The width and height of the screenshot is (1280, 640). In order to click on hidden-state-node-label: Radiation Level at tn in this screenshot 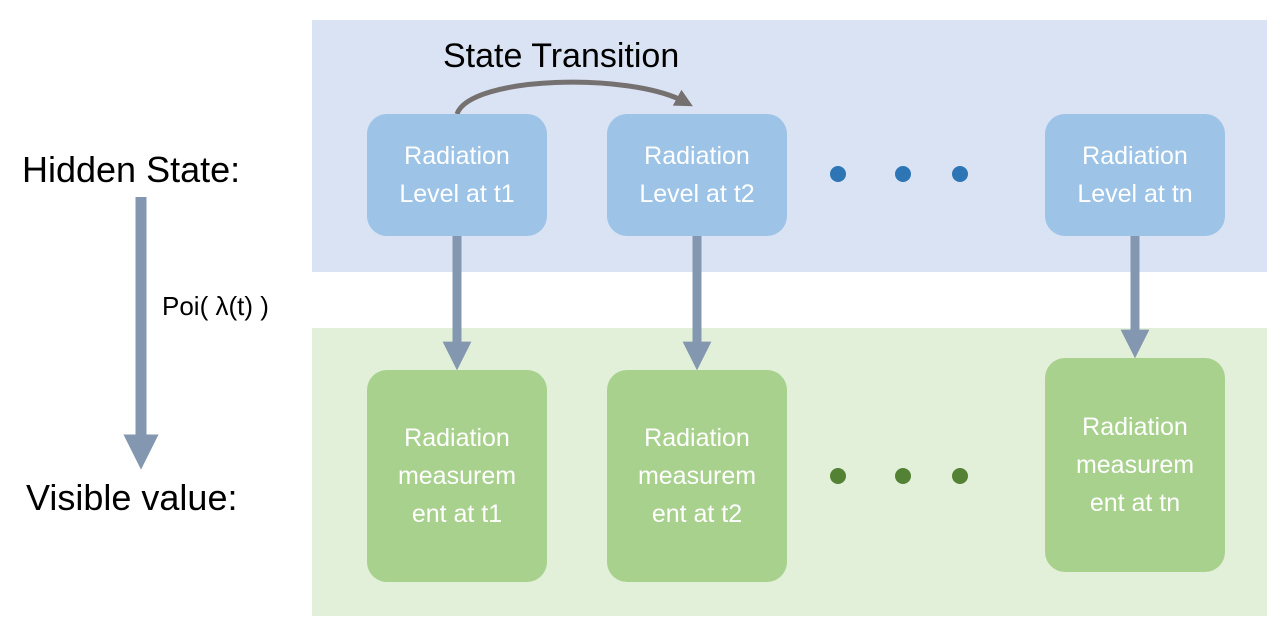, I will do `click(1135, 175)`.